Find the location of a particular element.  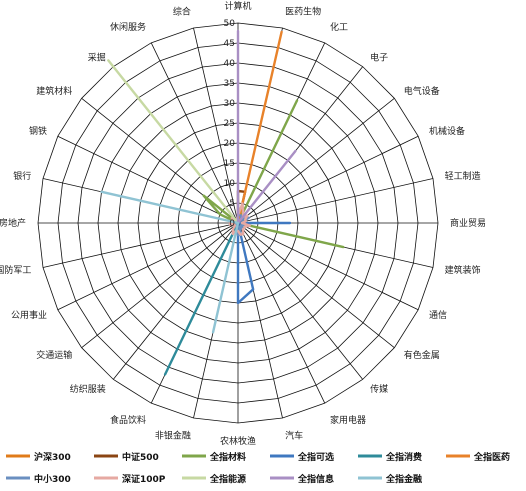

legend-item: 沪深300 is located at coordinates (38, 457).